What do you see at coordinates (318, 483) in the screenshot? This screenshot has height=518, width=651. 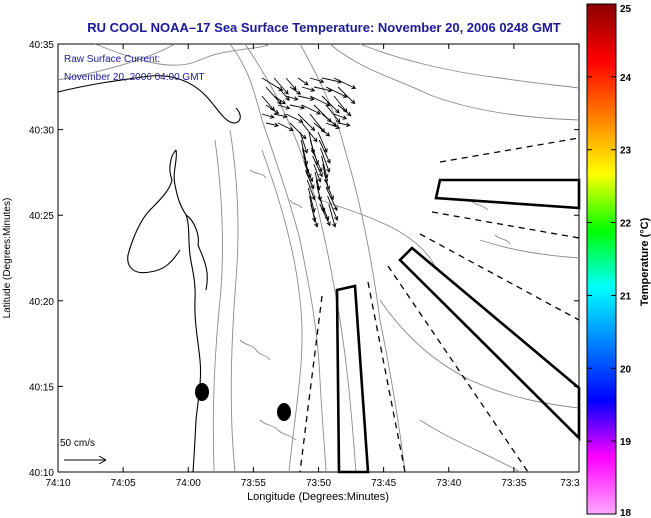 I see `x-tick-label: 73:50` at bounding box center [318, 483].